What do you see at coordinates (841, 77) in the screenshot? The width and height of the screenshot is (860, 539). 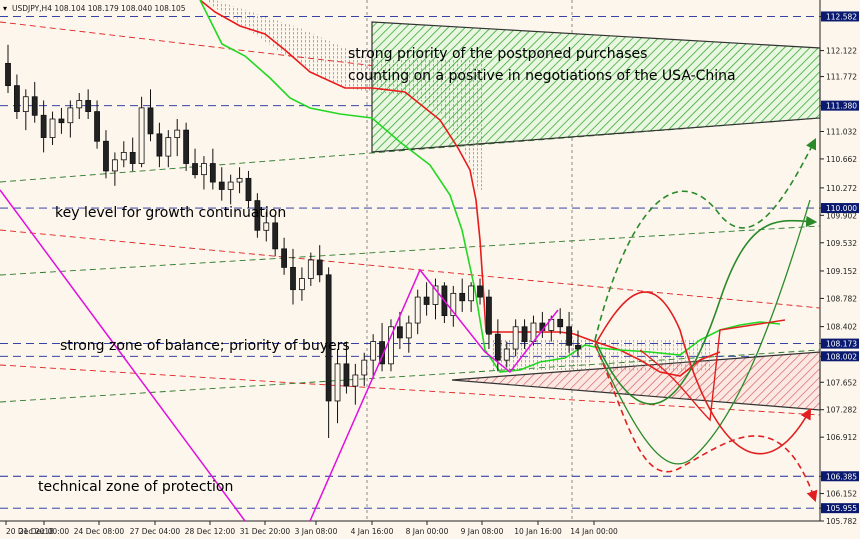 I see `price-tick-label: 111.772` at bounding box center [841, 77].